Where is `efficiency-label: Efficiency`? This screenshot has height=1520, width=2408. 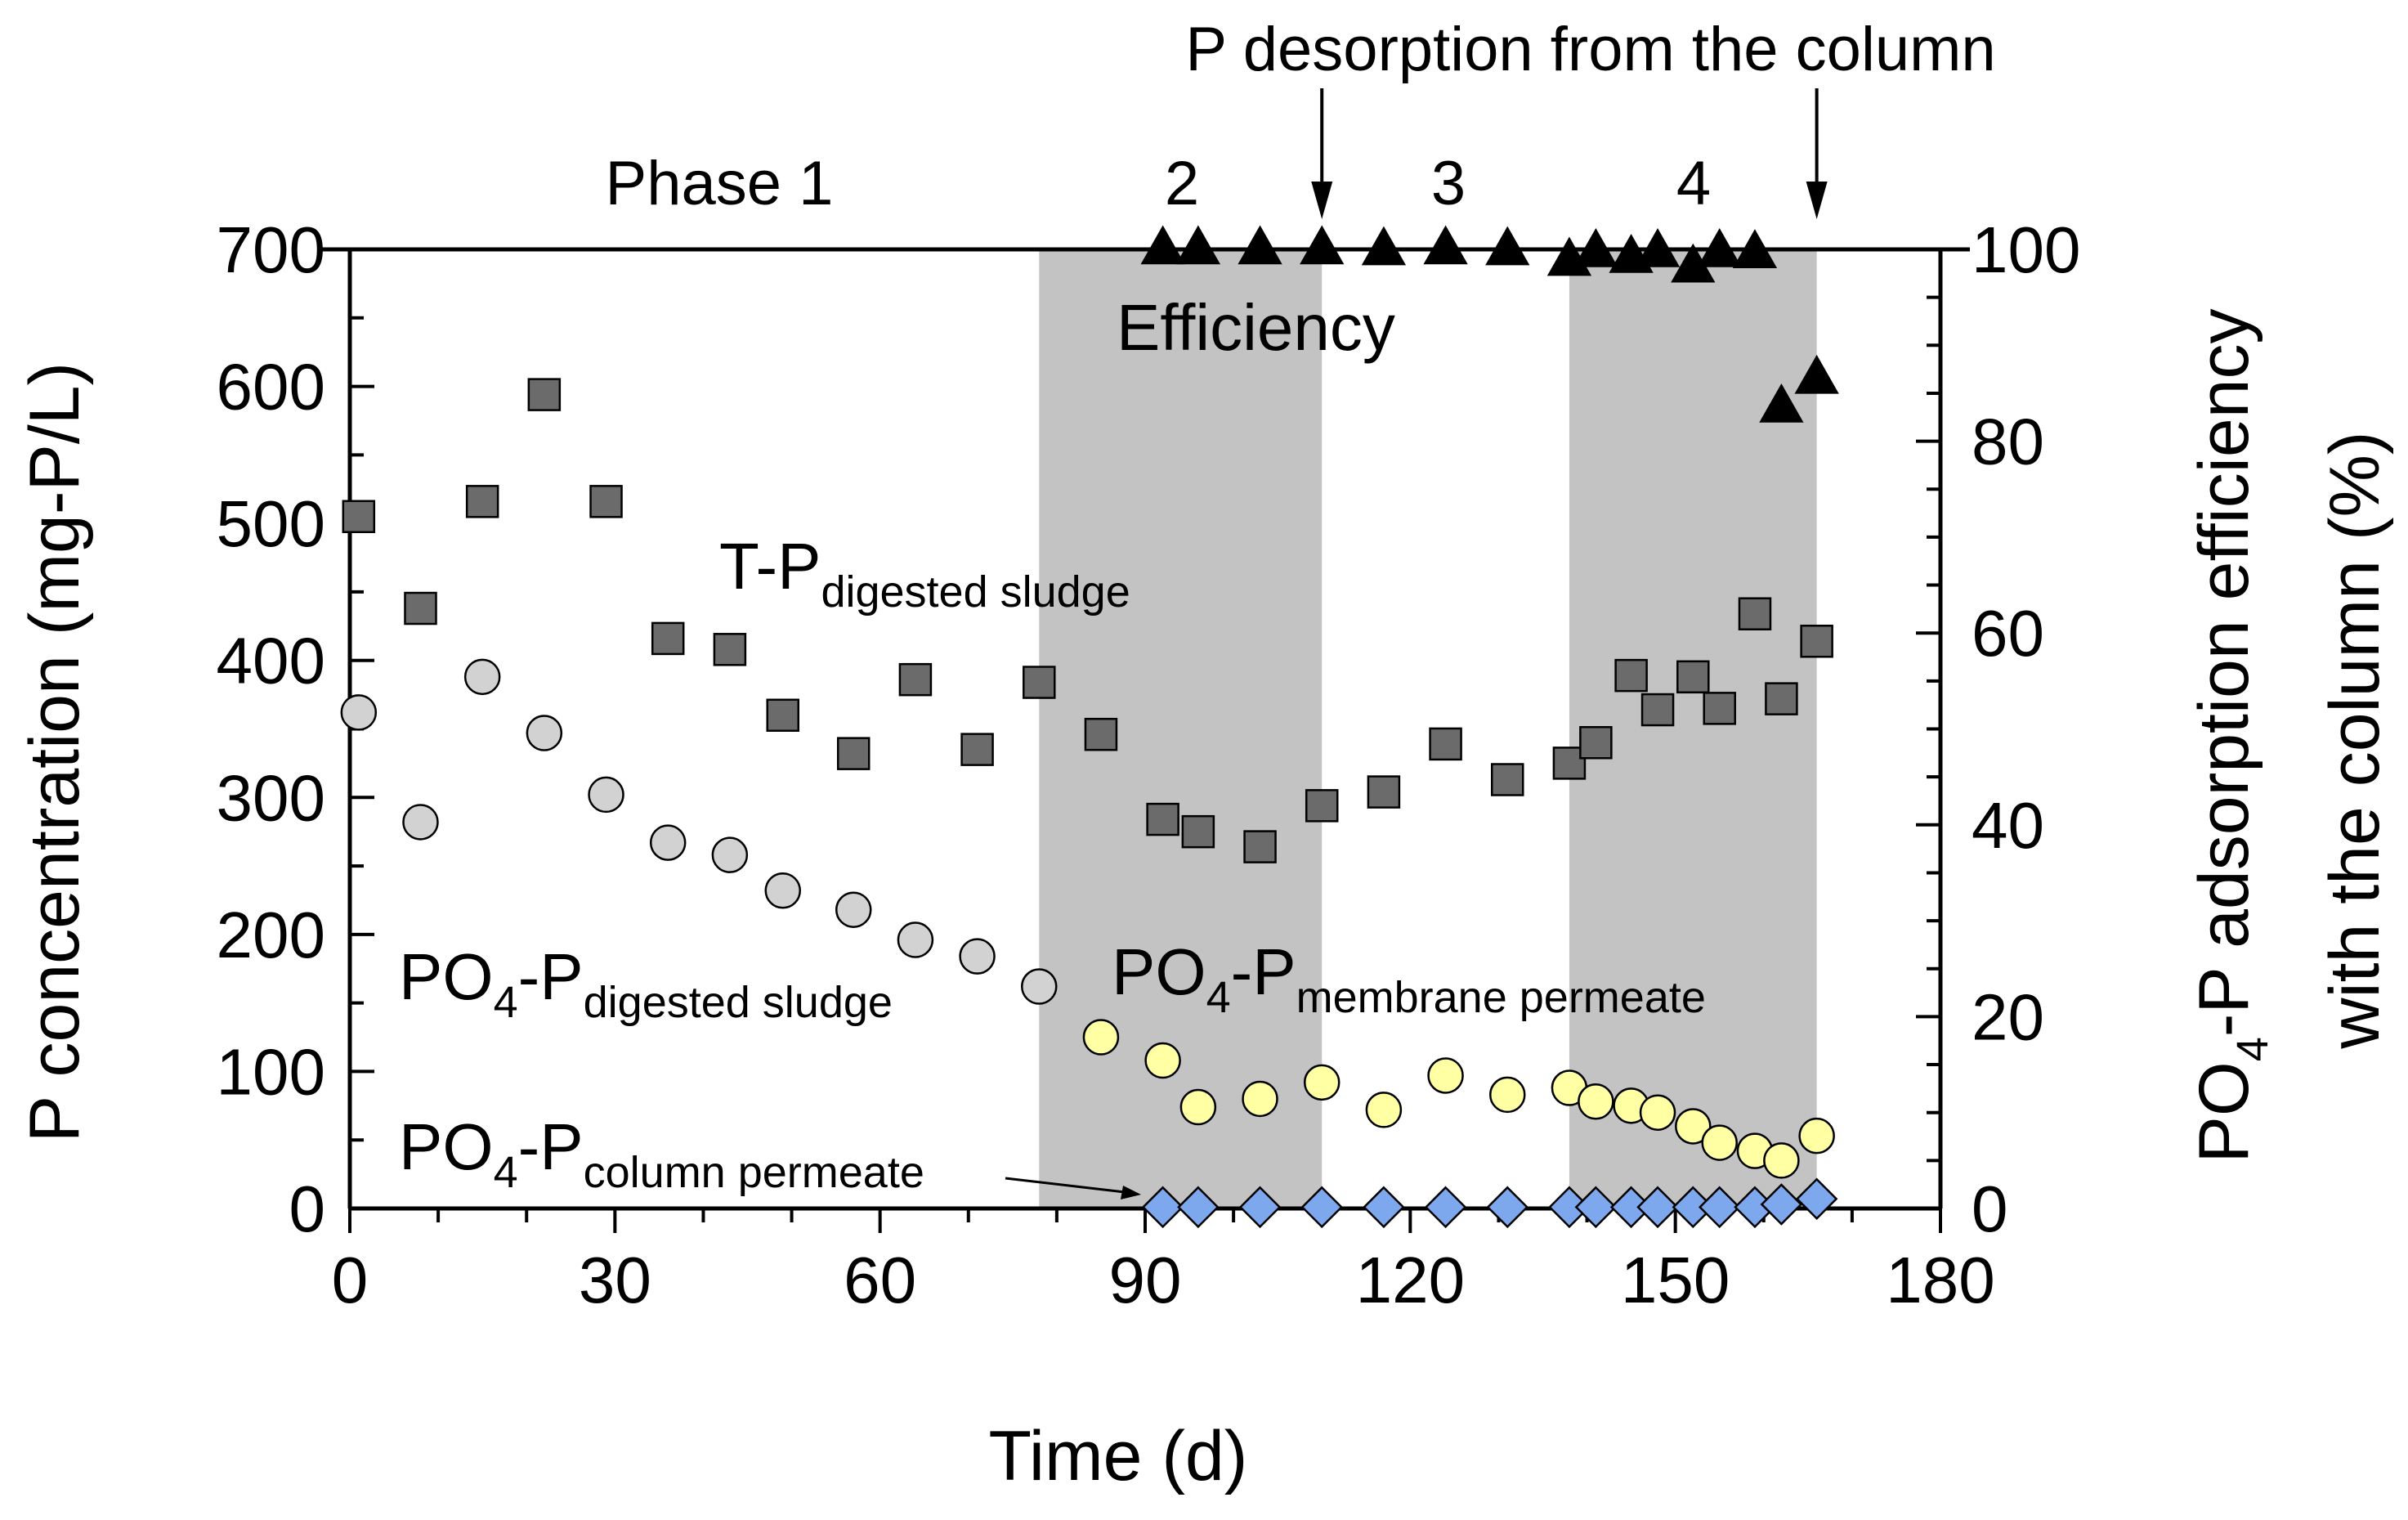
efficiency-label: Efficiency is located at coordinates (1256, 327).